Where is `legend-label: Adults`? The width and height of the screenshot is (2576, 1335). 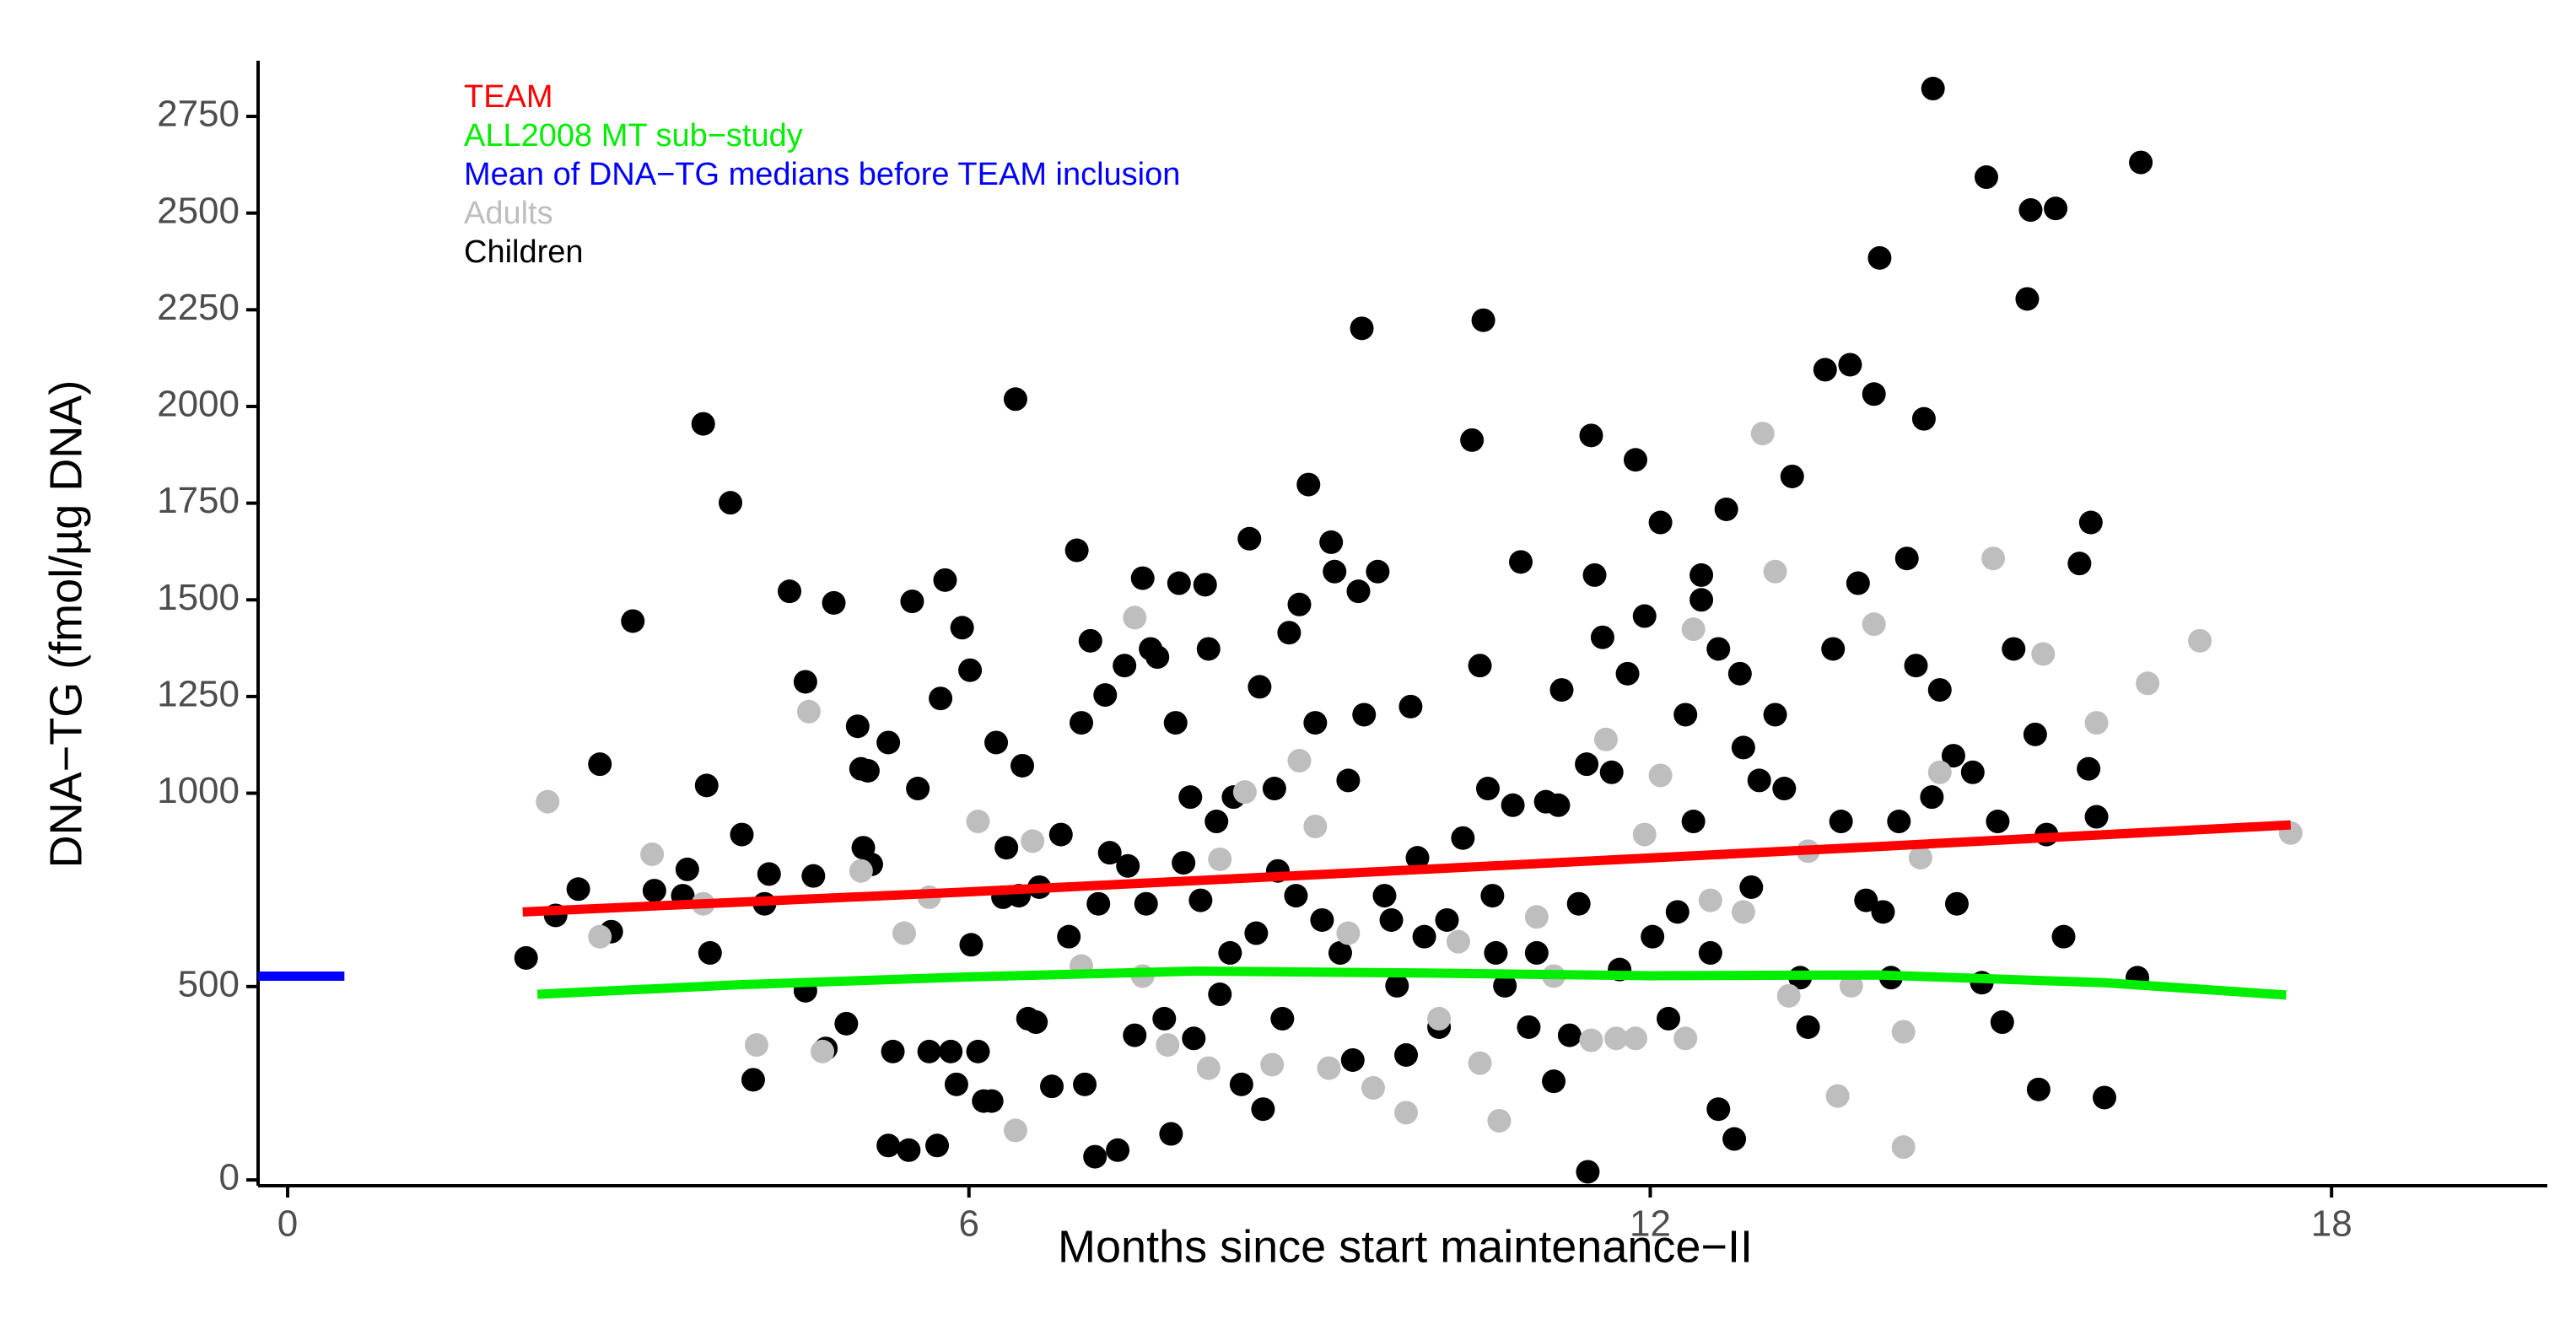
legend-label: Adults is located at coordinates (508, 214).